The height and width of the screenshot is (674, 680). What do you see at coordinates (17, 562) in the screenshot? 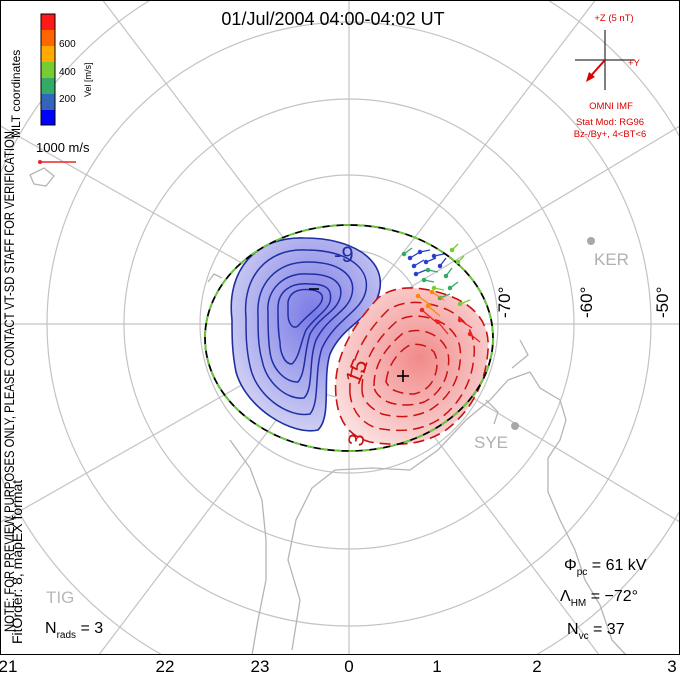
I see `fit-order-label: FitOrder: 8, mapEX format` at bounding box center [17, 562].